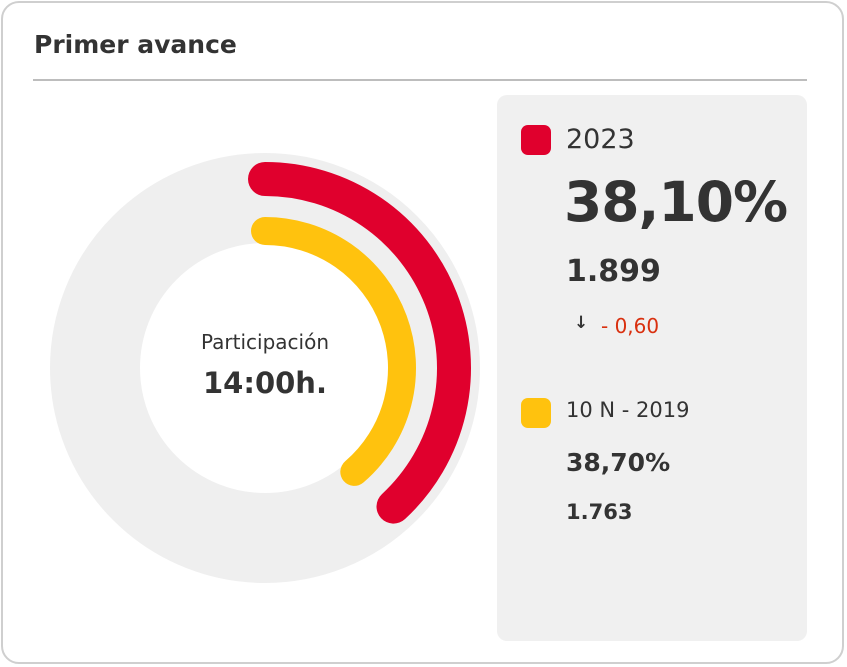  Describe the element at coordinates (613, 271) in the screenshot. I see `votes-2023: 1.899` at that location.